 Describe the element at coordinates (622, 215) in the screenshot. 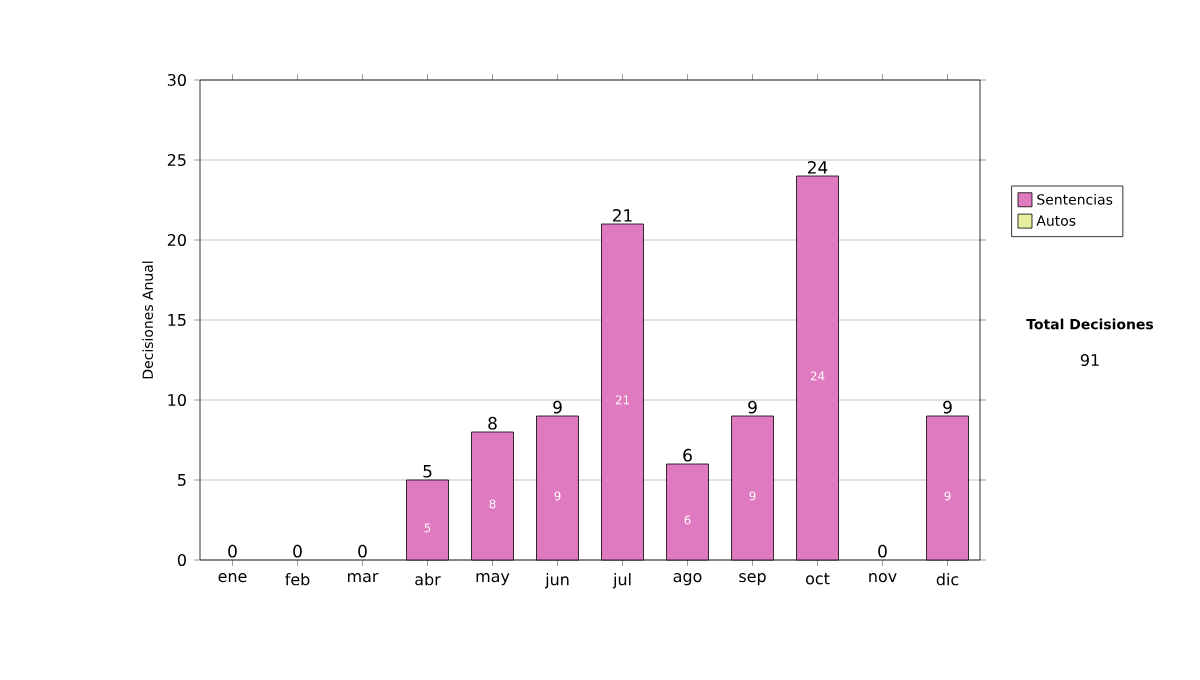

I see `total-label: 21` at that location.